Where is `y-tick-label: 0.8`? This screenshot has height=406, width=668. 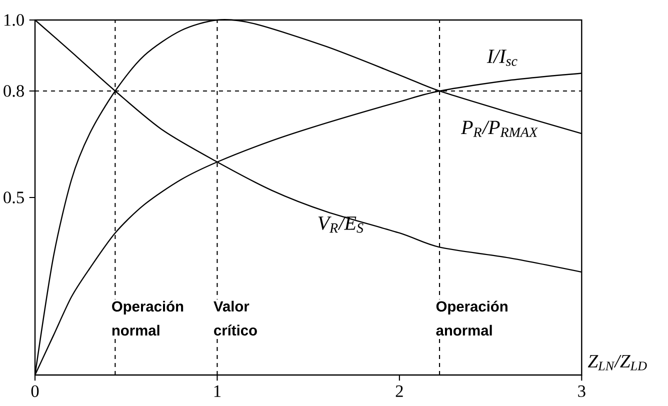 y-tick-label: 0.8 is located at coordinates (14, 91).